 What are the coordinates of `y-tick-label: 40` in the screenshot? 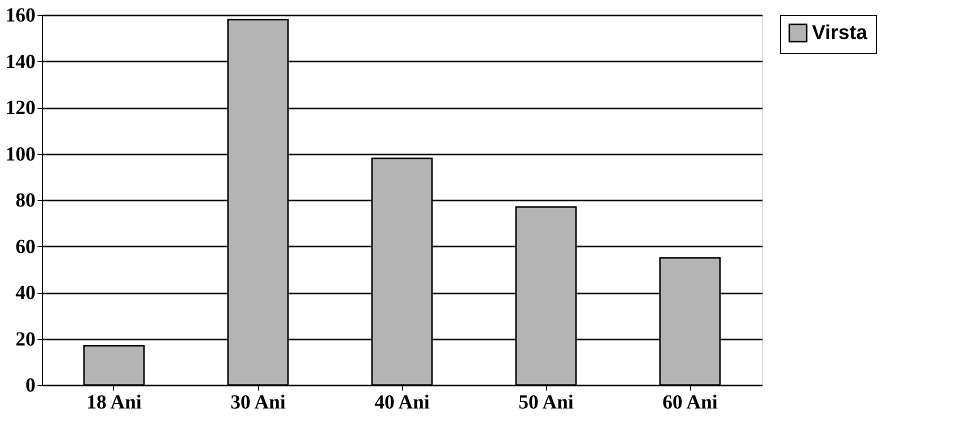 It's located at (26, 293).